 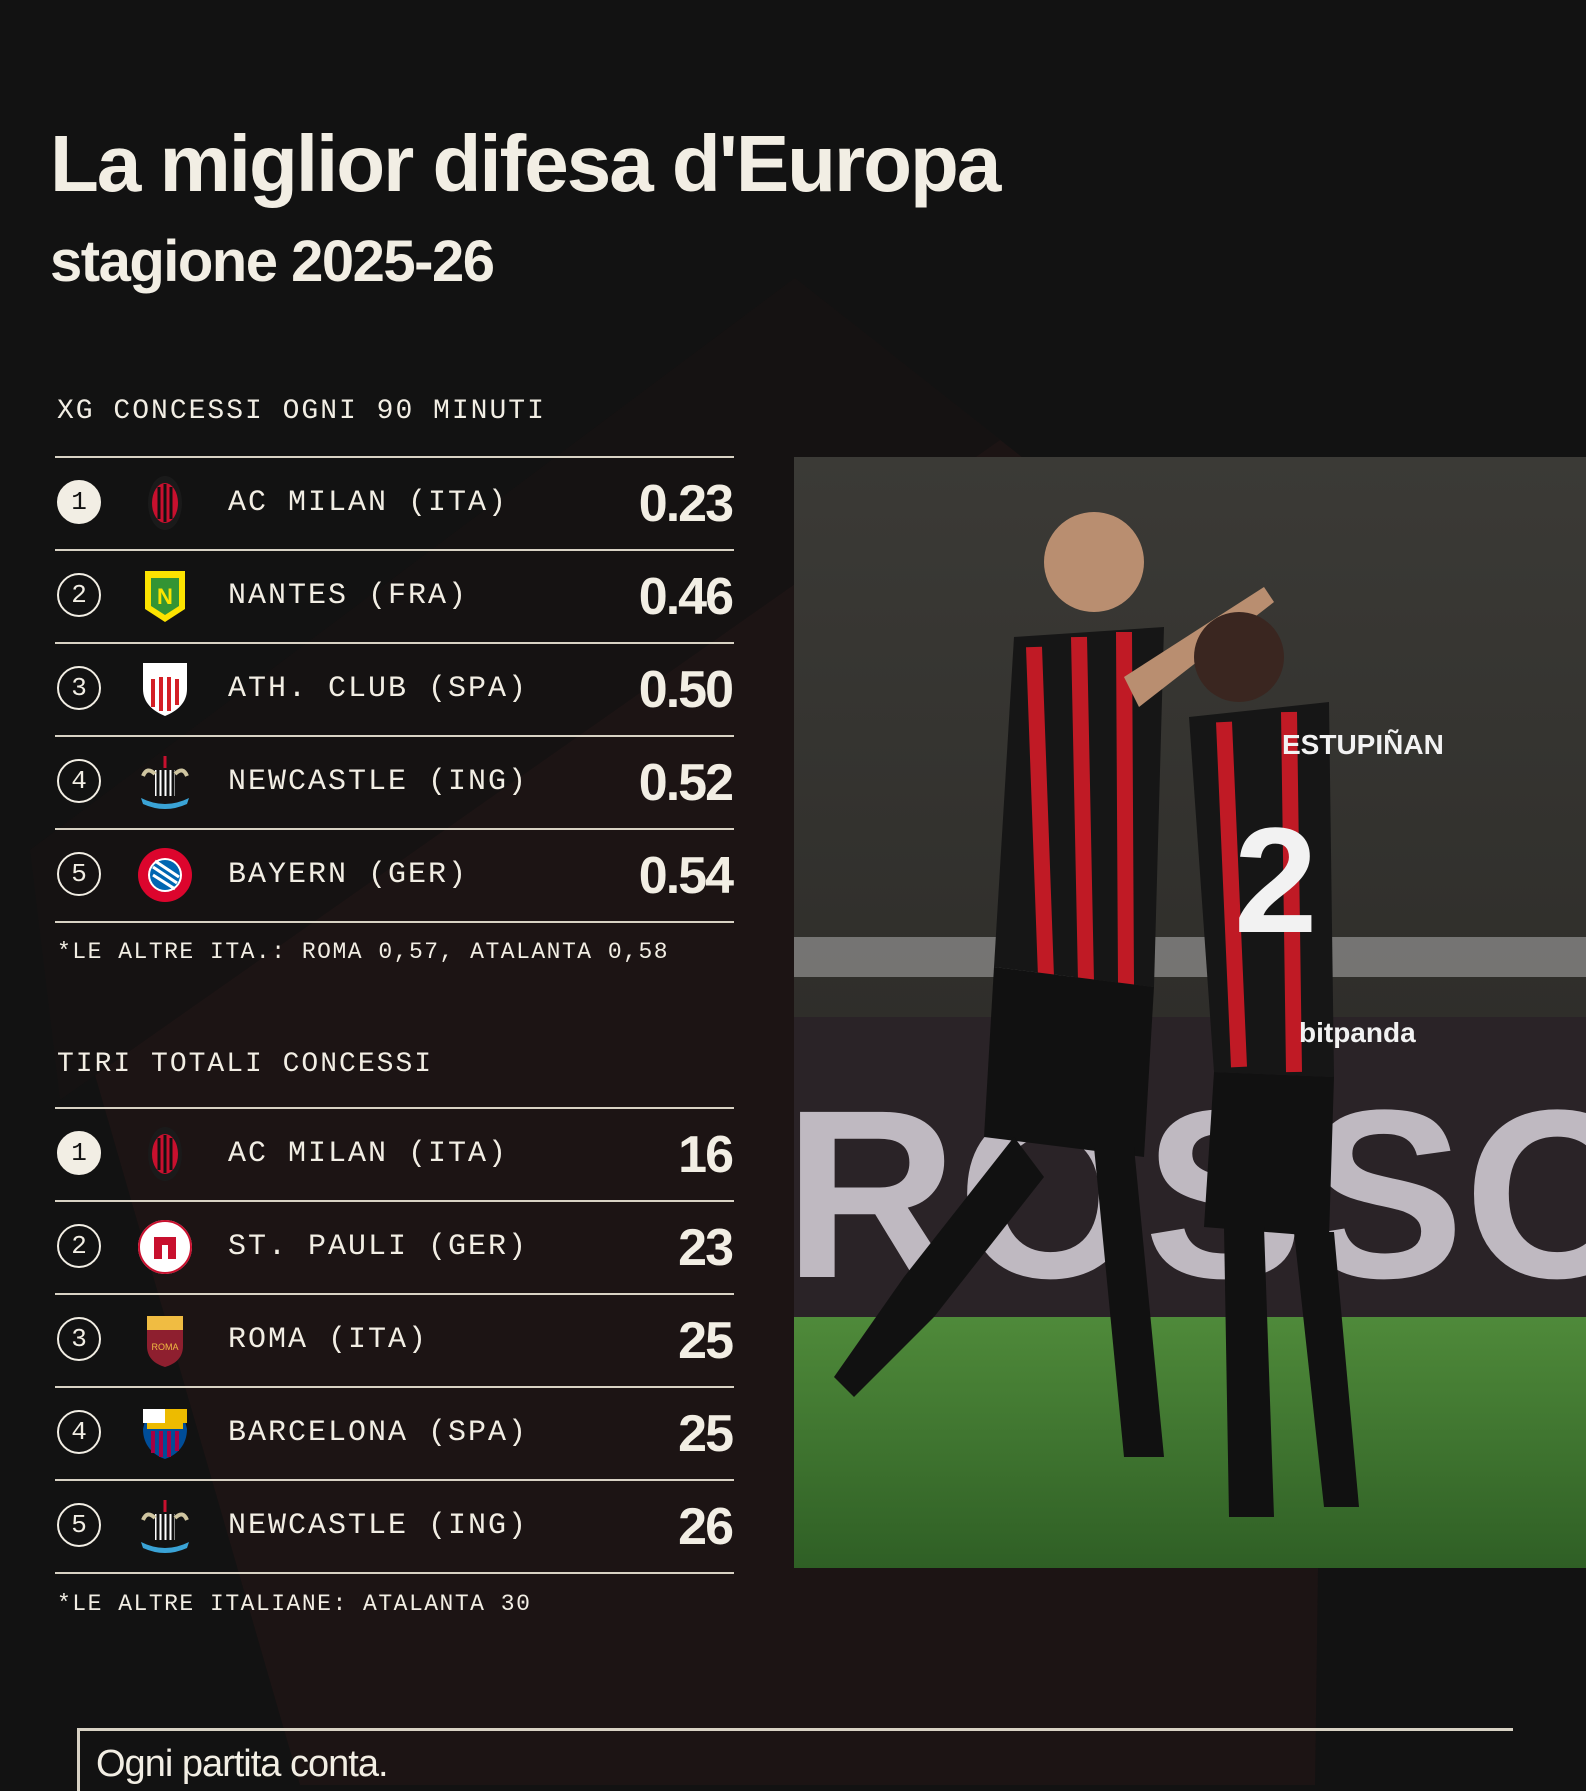 I want to click on jersey-name: ESTUPIÑAN, so click(x=1363, y=744).